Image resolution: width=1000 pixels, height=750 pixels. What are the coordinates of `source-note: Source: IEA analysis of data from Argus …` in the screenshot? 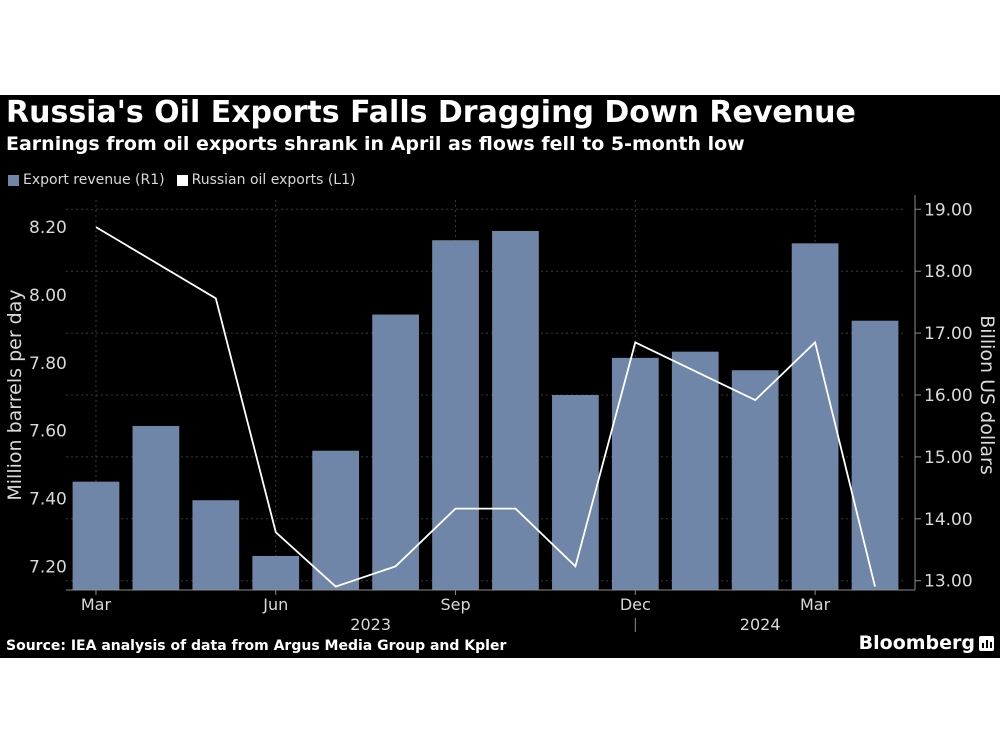 It's located at (256, 646).